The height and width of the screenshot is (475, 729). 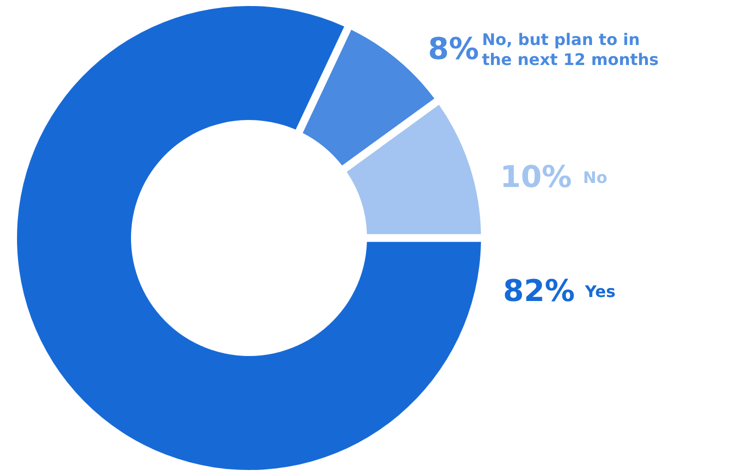 What do you see at coordinates (570, 49) in the screenshot?
I see `slice-label: No, but plan to in the next 12 months` at bounding box center [570, 49].